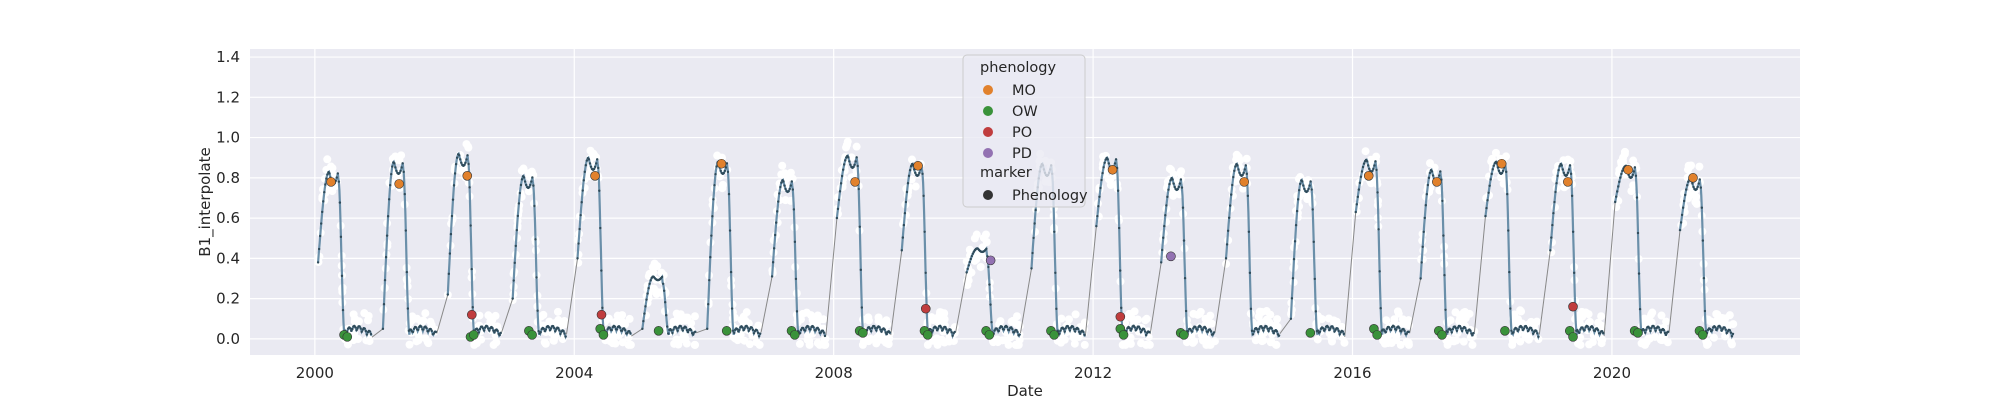  I want to click on legend-label-ow: OW, so click(1025, 112).